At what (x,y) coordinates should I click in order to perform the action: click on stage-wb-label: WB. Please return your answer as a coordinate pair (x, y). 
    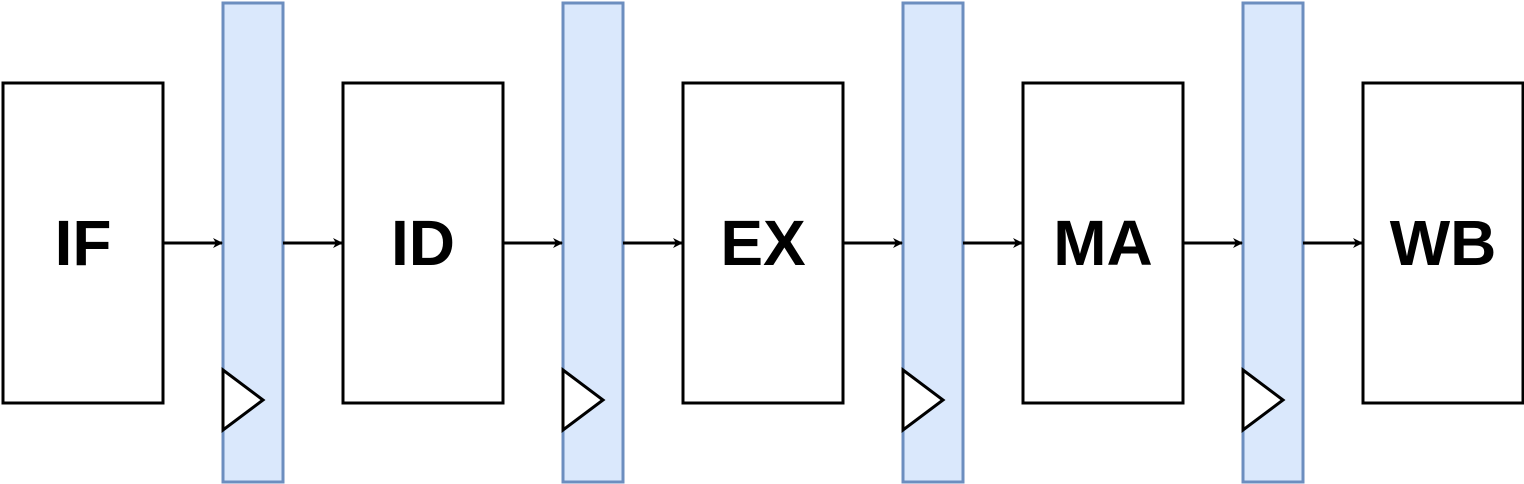
    Looking at the image, I should click on (1443, 243).